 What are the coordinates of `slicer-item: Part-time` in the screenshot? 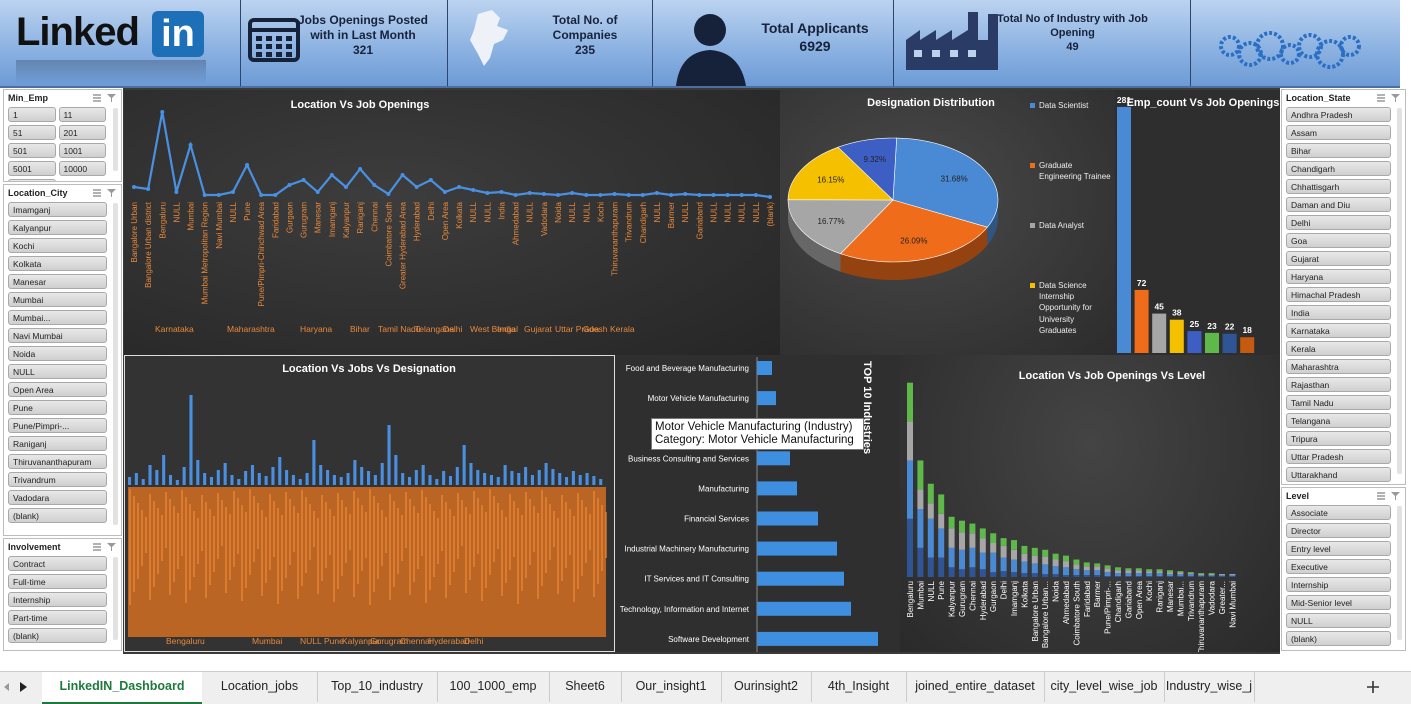 It's located at (57, 617).